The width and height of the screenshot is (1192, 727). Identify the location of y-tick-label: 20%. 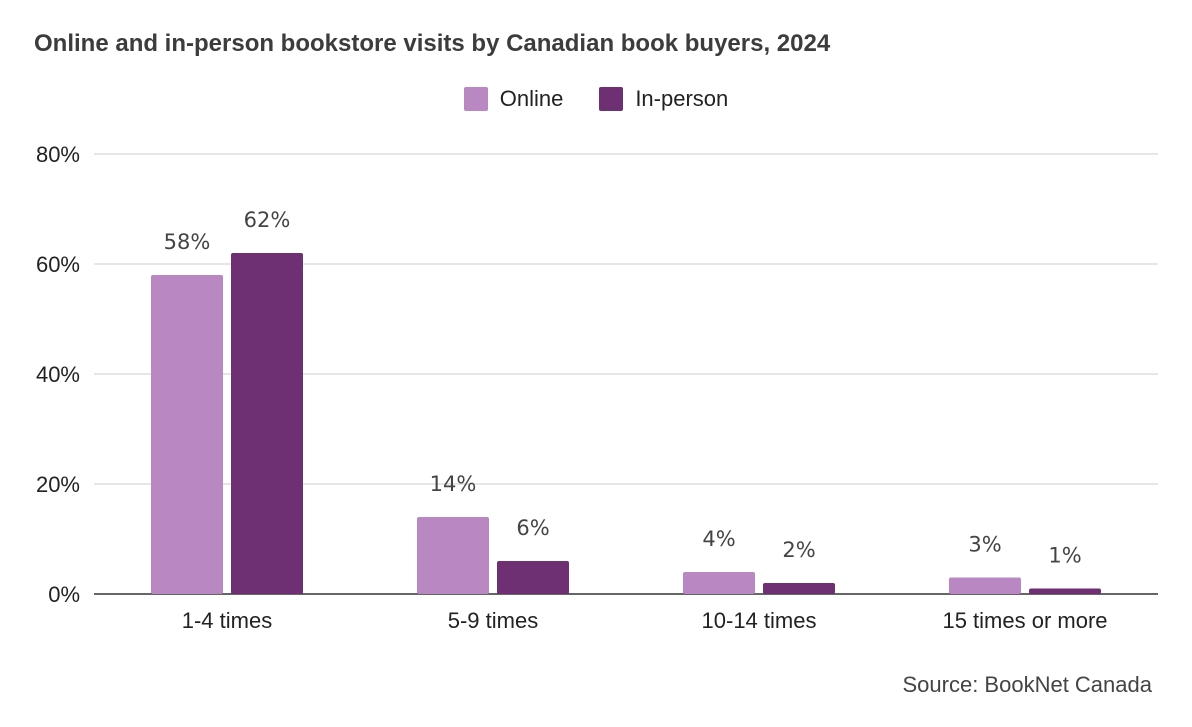
(58, 484).